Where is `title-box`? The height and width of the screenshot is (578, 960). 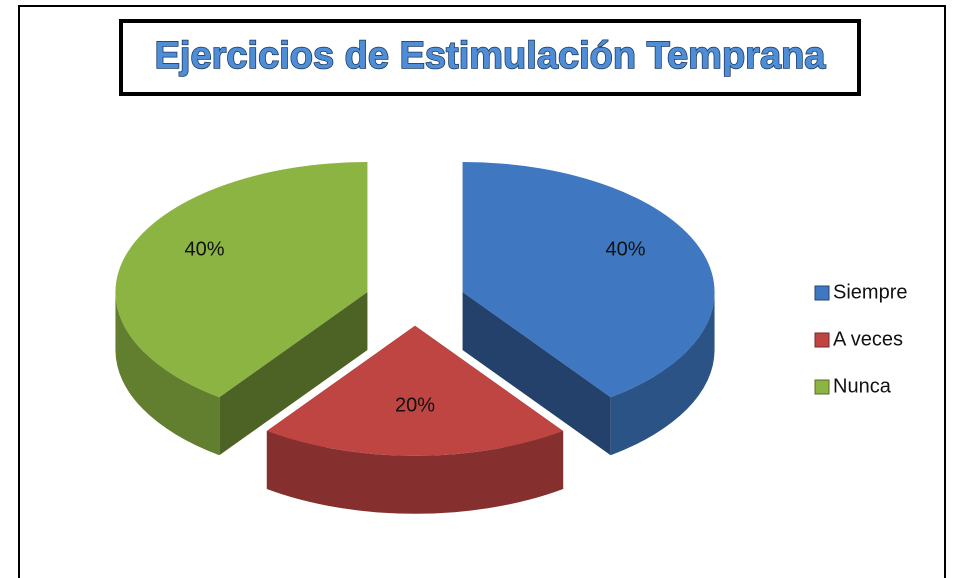
title-box is located at coordinates (490, 57).